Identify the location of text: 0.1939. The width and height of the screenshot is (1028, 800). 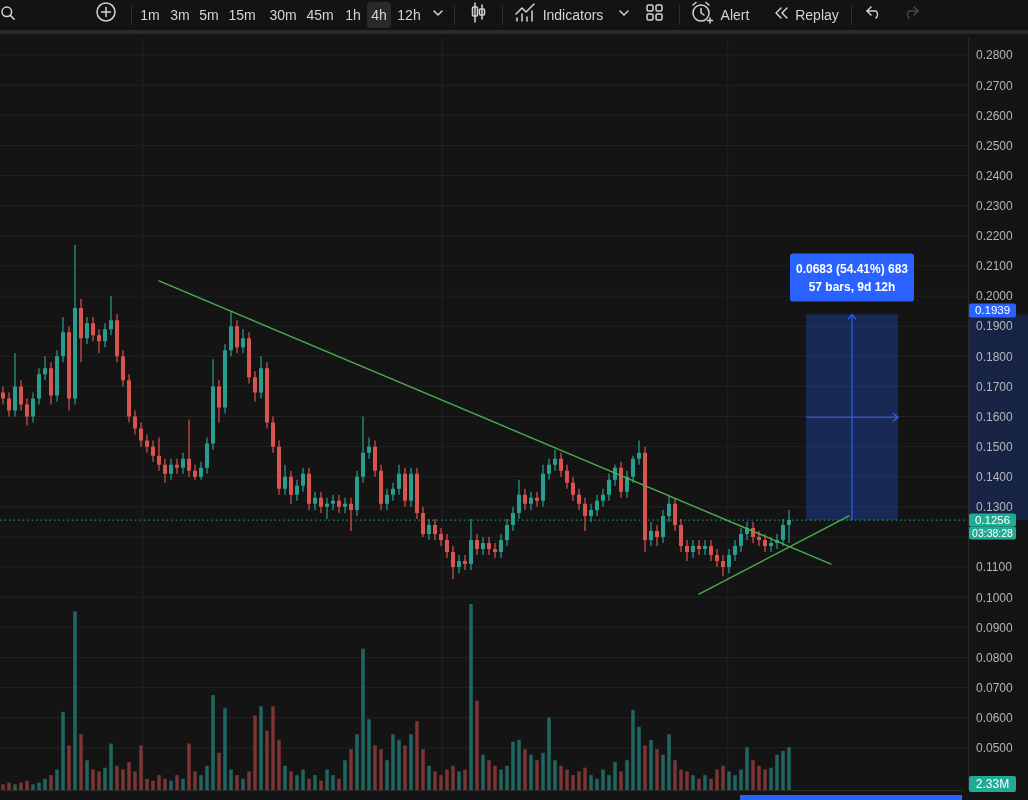
(992, 310).